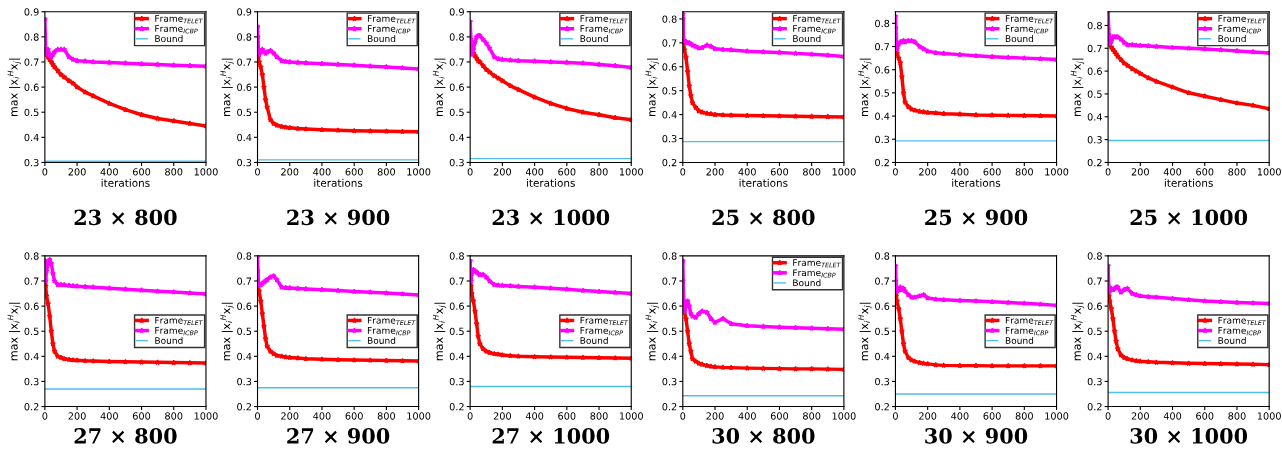 This screenshot has width=1282, height=470. Describe the element at coordinates (763, 435) in the screenshot. I see `text: 30 × 800` at that location.